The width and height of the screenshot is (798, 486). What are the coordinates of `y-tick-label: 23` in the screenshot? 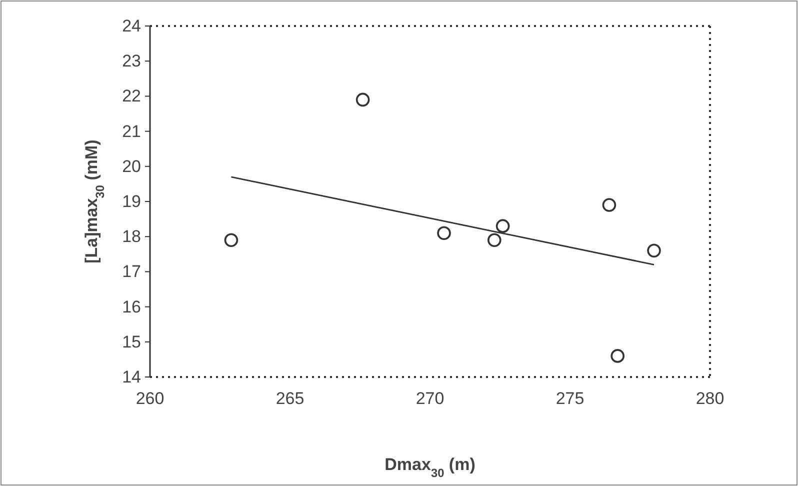 It's located at (131, 61).